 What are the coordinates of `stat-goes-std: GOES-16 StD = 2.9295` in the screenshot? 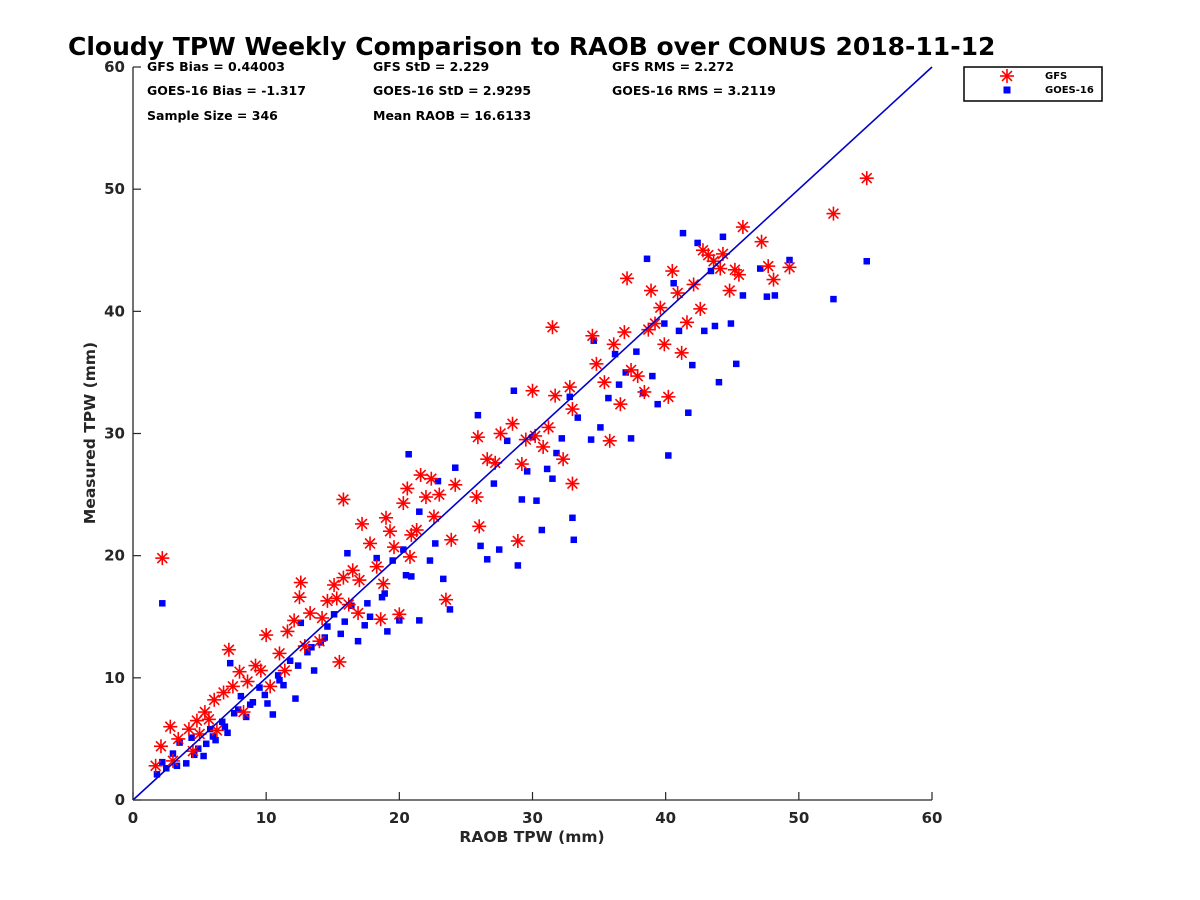 It's located at (452, 90).